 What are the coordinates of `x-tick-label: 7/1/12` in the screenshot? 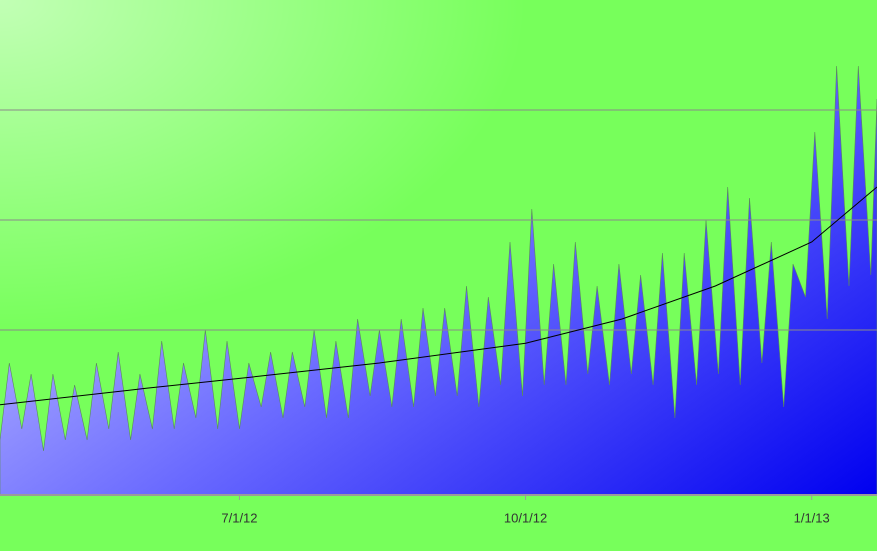 It's located at (239, 517).